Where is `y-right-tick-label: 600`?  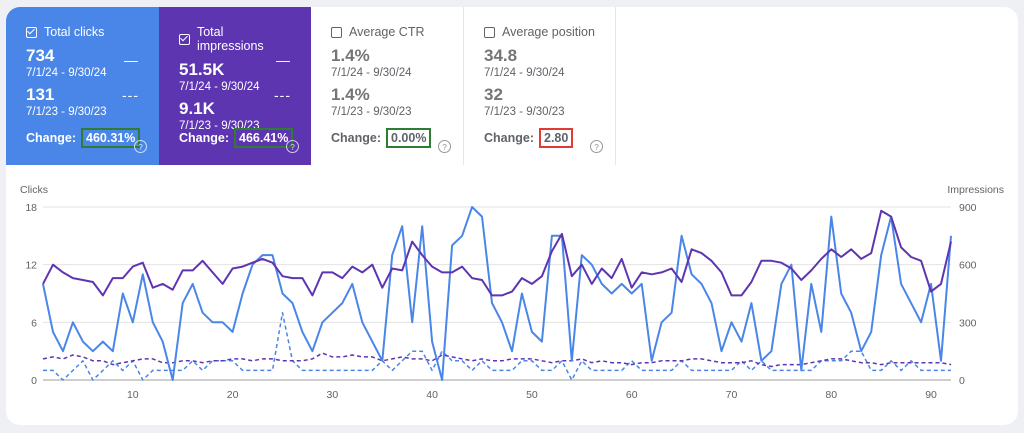
y-right-tick-label: 600 is located at coordinates (968, 266).